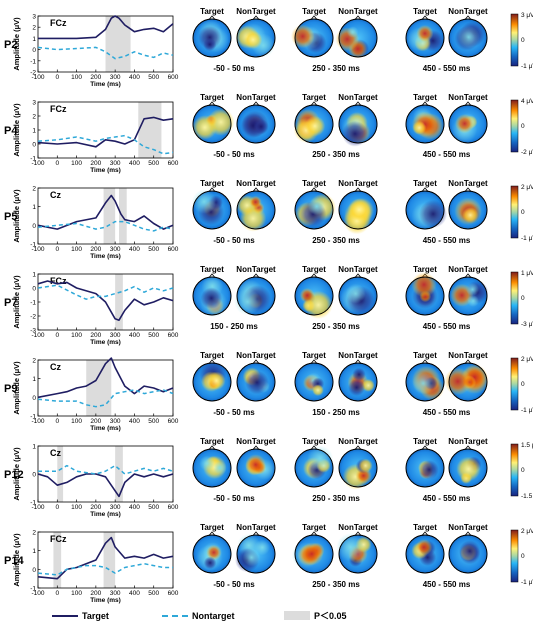 The image size is (533, 626). What do you see at coordinates (11, 131) in the screenshot?
I see `panel-label: P4` at bounding box center [11, 131].